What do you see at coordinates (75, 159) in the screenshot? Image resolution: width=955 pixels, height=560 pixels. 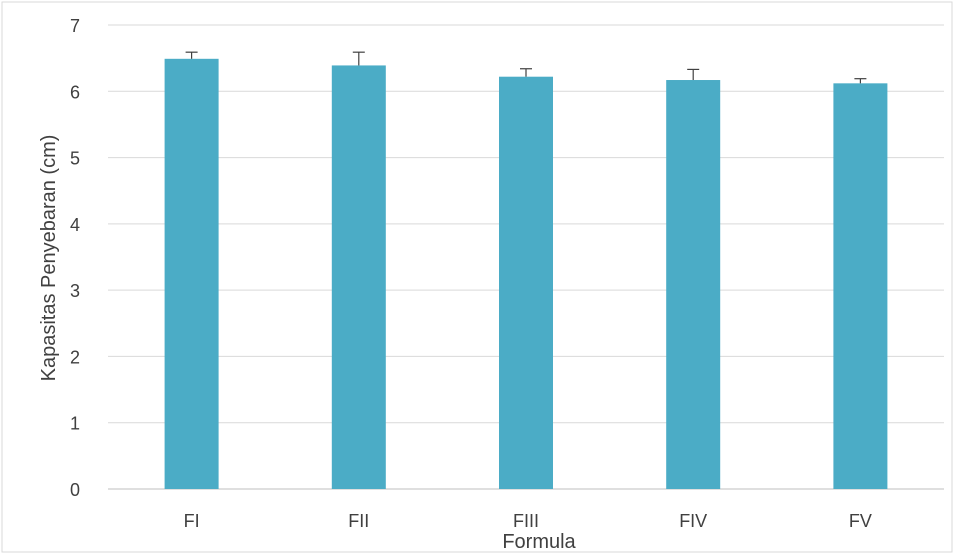 I see `y-tick-label: 5` at bounding box center [75, 159].